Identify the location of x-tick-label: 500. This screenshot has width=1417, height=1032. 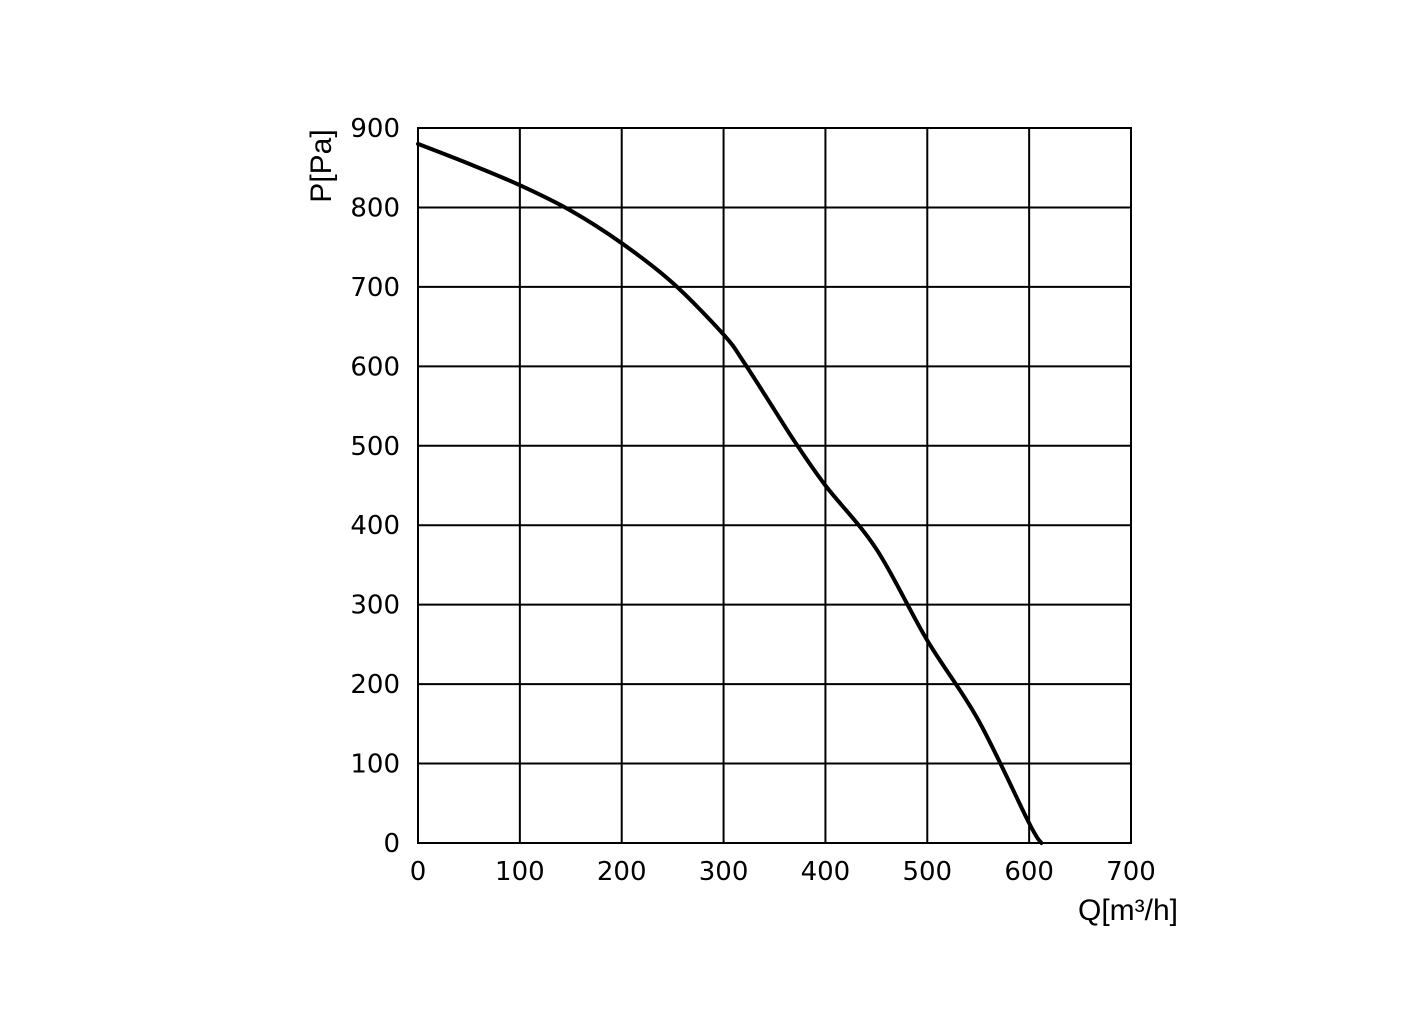
(927, 872).